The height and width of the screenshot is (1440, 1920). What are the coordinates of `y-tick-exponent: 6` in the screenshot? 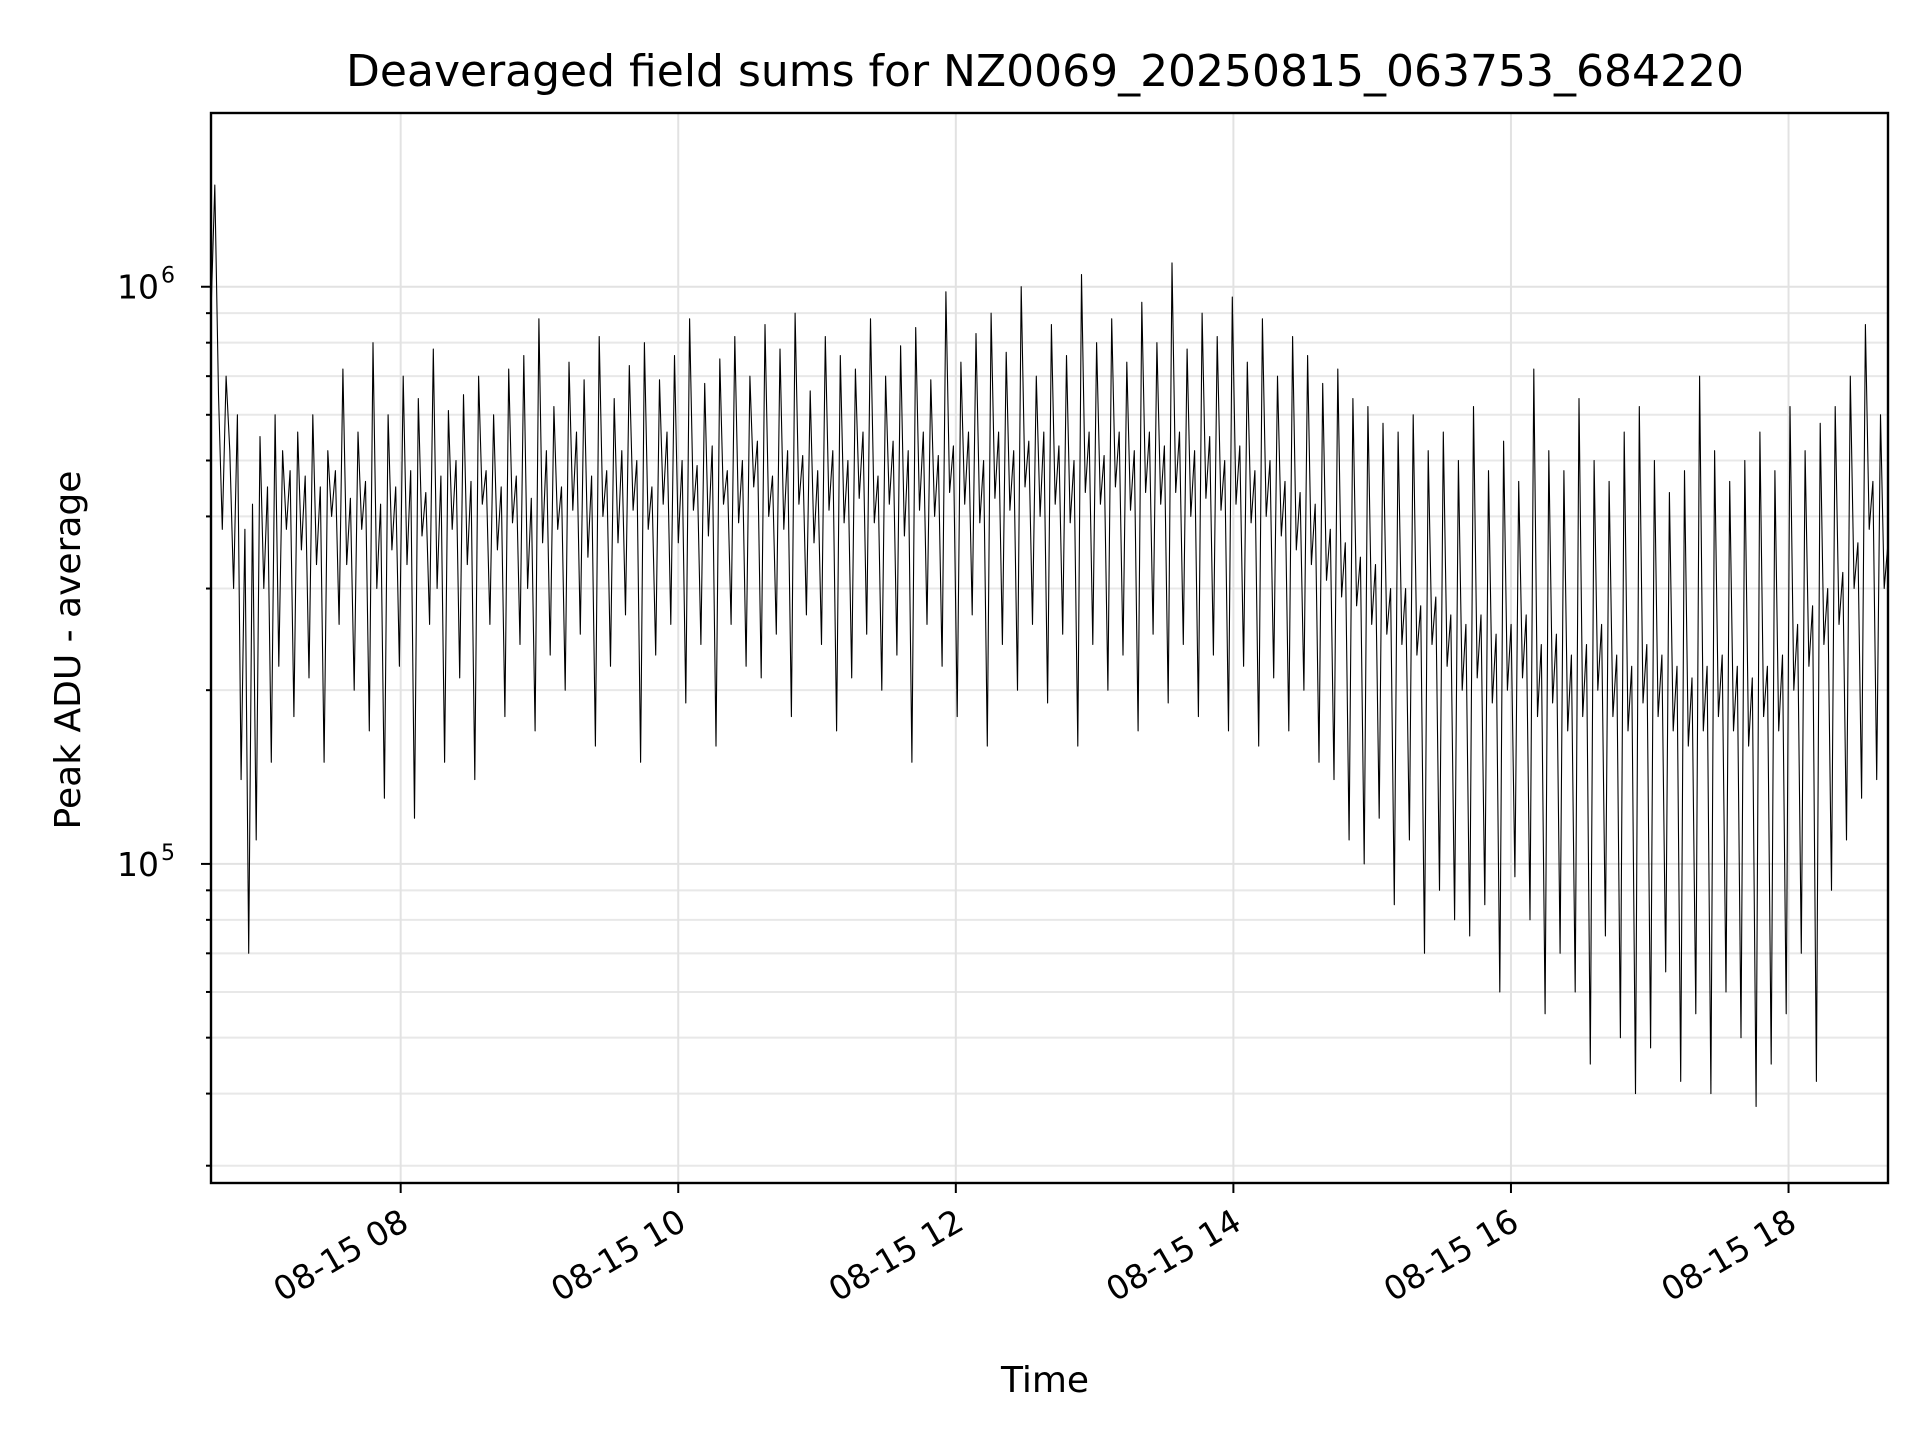 It's located at (168, 276).